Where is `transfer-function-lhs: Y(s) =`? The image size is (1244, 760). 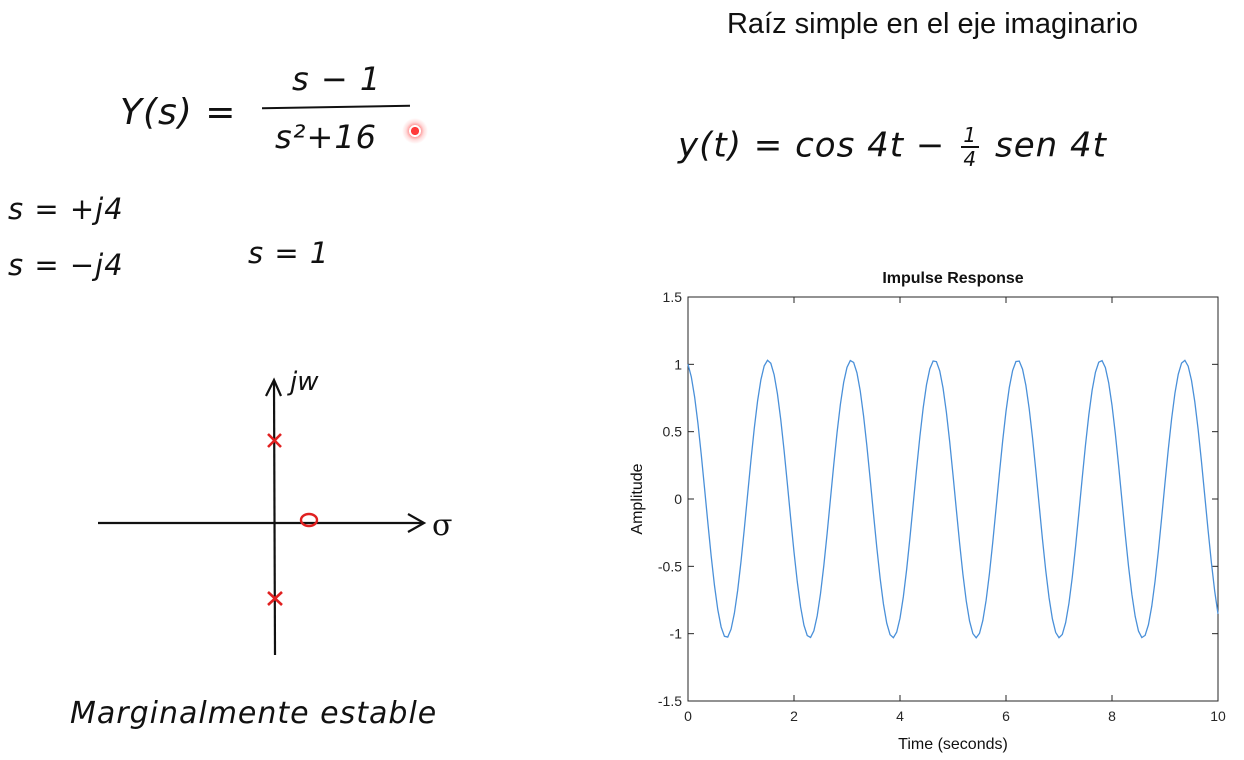
transfer-function-lhs: Y(s) = is located at coordinates (178, 112).